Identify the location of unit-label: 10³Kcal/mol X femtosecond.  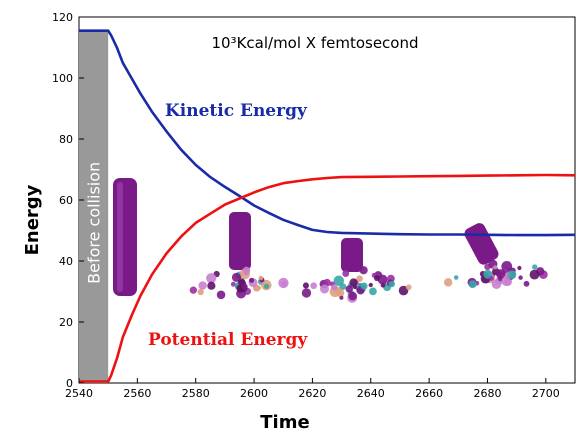
(314, 43).